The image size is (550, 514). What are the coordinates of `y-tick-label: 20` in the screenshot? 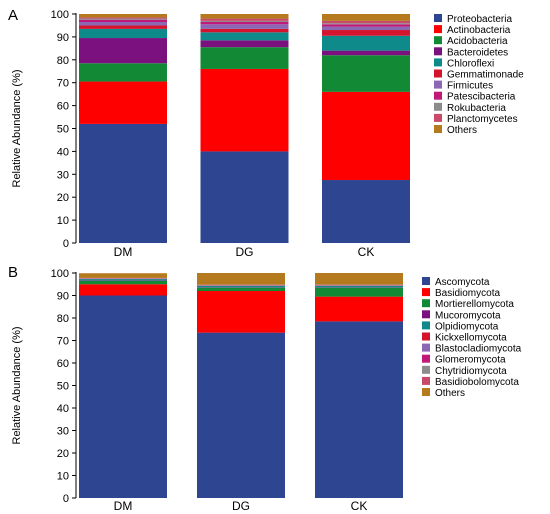 It's located at (63, 198).